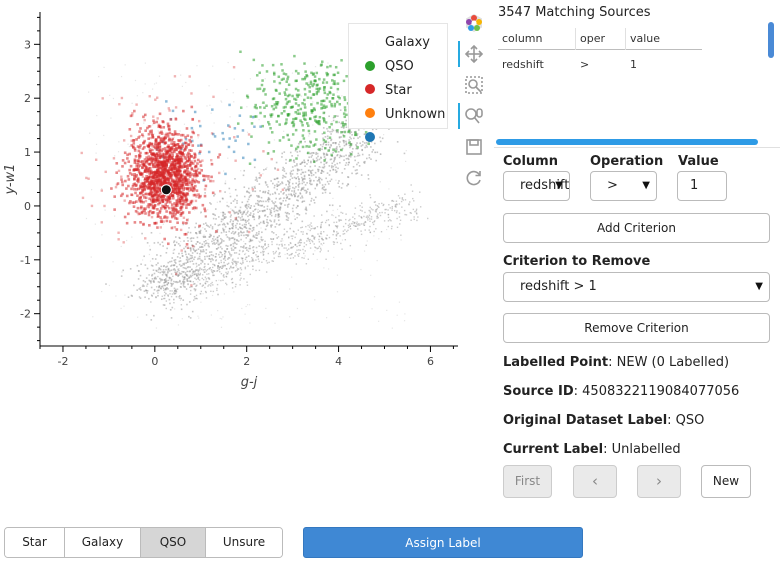  What do you see at coordinates (209, 152) in the screenshot?
I see `data-point-unknown` at bounding box center [209, 152].